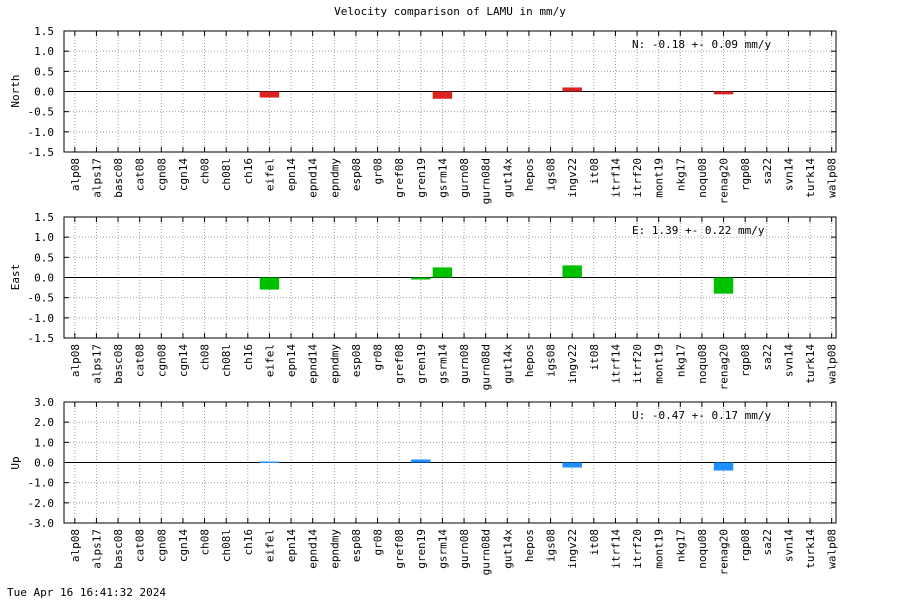  What do you see at coordinates (421, 278) in the screenshot?
I see `bar-gren19` at bounding box center [421, 278].